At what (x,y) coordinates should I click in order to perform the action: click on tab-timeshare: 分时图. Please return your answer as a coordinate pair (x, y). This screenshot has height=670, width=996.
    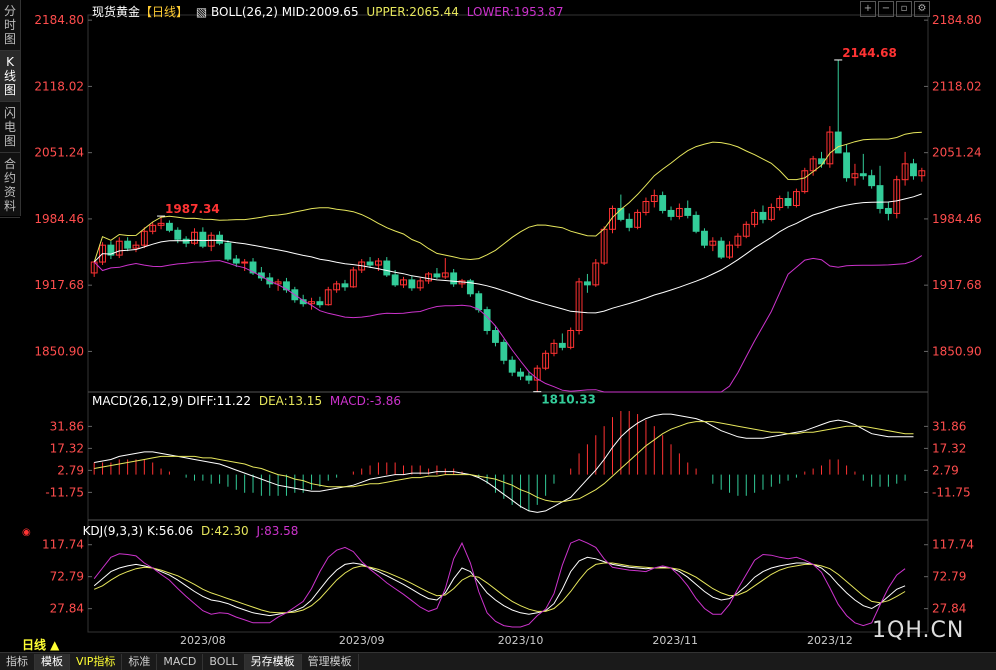
    Looking at the image, I should click on (10, 25).